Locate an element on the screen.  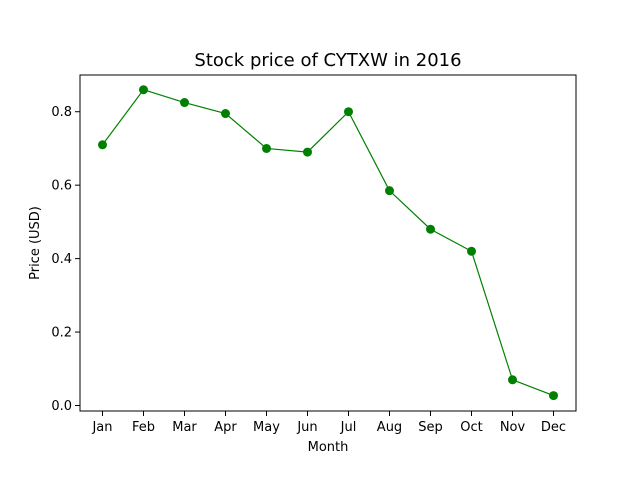
x-tick-label: Apr is located at coordinates (225, 427).